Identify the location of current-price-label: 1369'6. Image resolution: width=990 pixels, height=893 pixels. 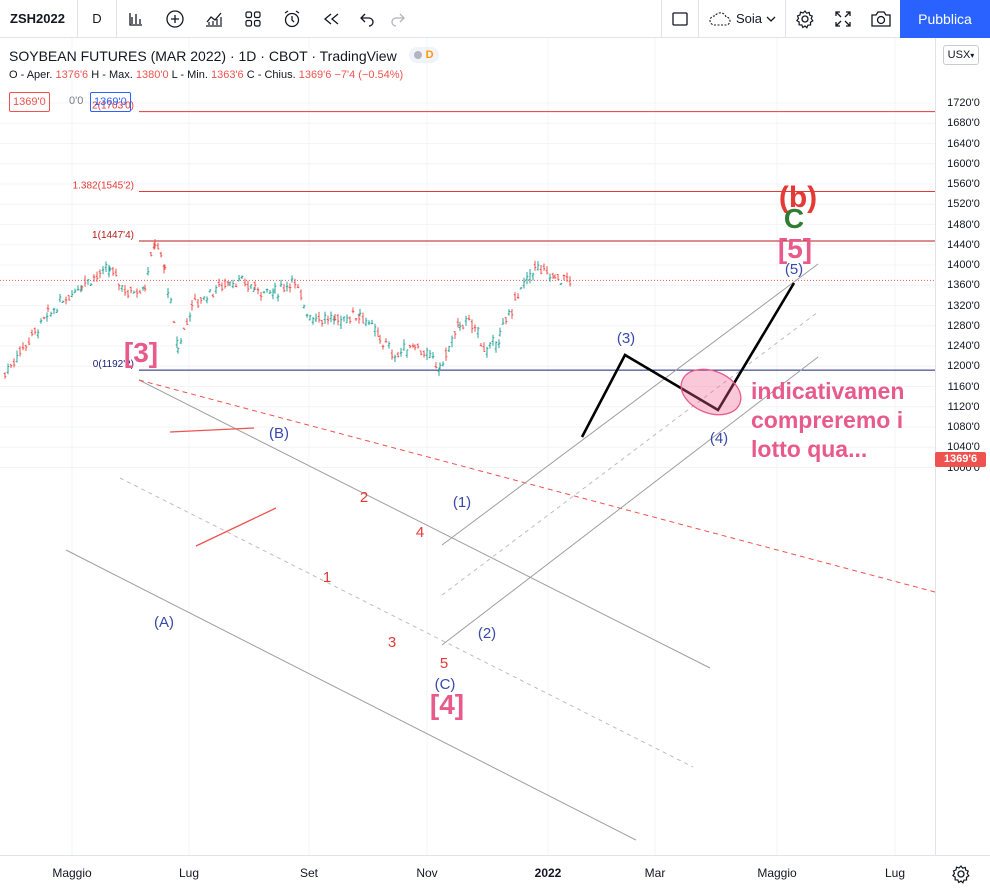
(960, 459).